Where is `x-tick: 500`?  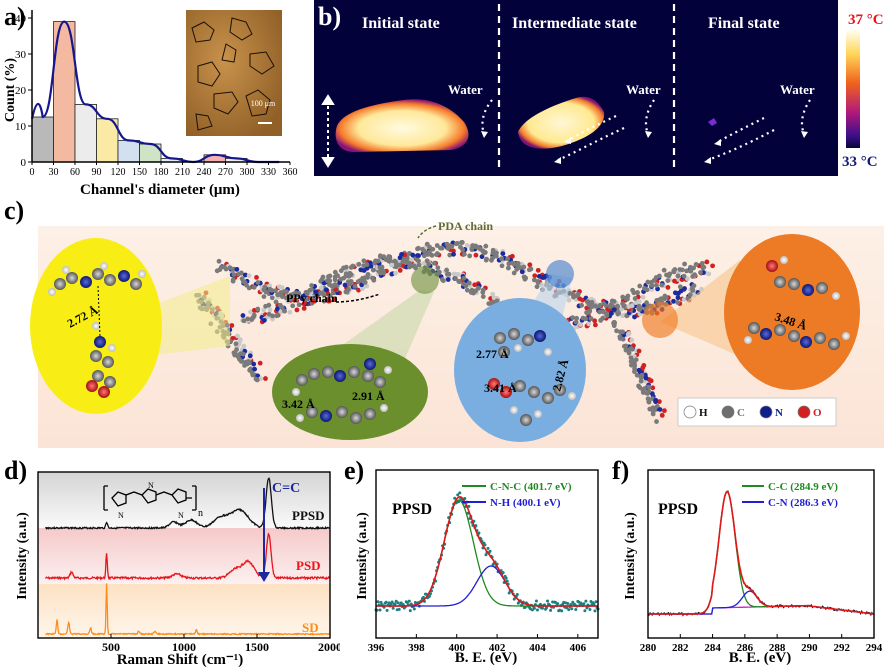
x-tick: 500 is located at coordinates (111, 647).